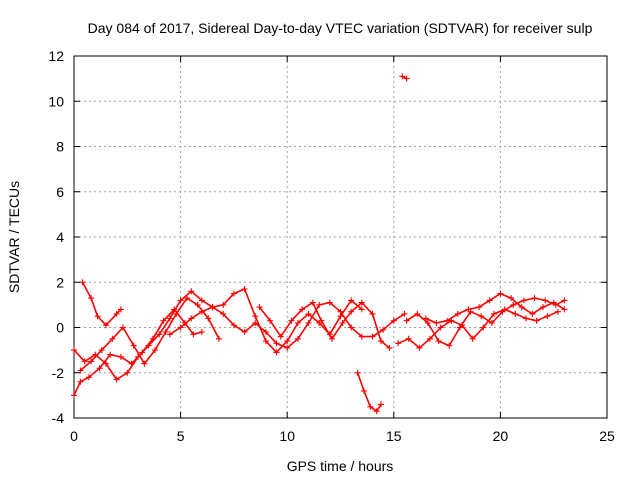 This screenshot has width=640, height=480. What do you see at coordinates (394, 436) in the screenshot?
I see `x-tick-label: 15` at bounding box center [394, 436].